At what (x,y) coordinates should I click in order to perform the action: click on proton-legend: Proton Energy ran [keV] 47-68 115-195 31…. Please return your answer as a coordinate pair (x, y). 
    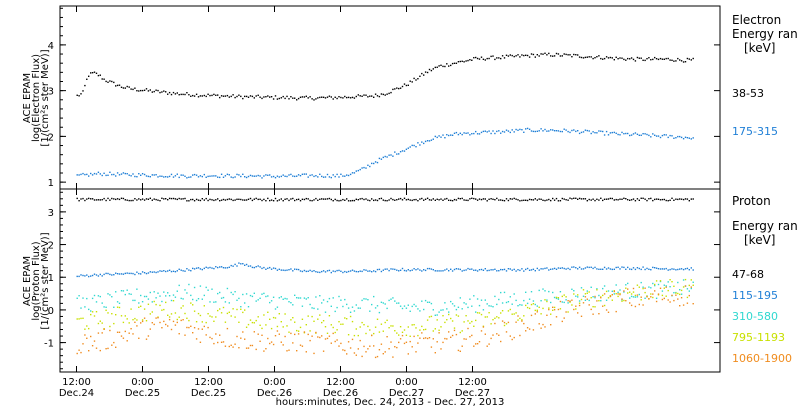
    Looking at the image, I should click on (765, 279).